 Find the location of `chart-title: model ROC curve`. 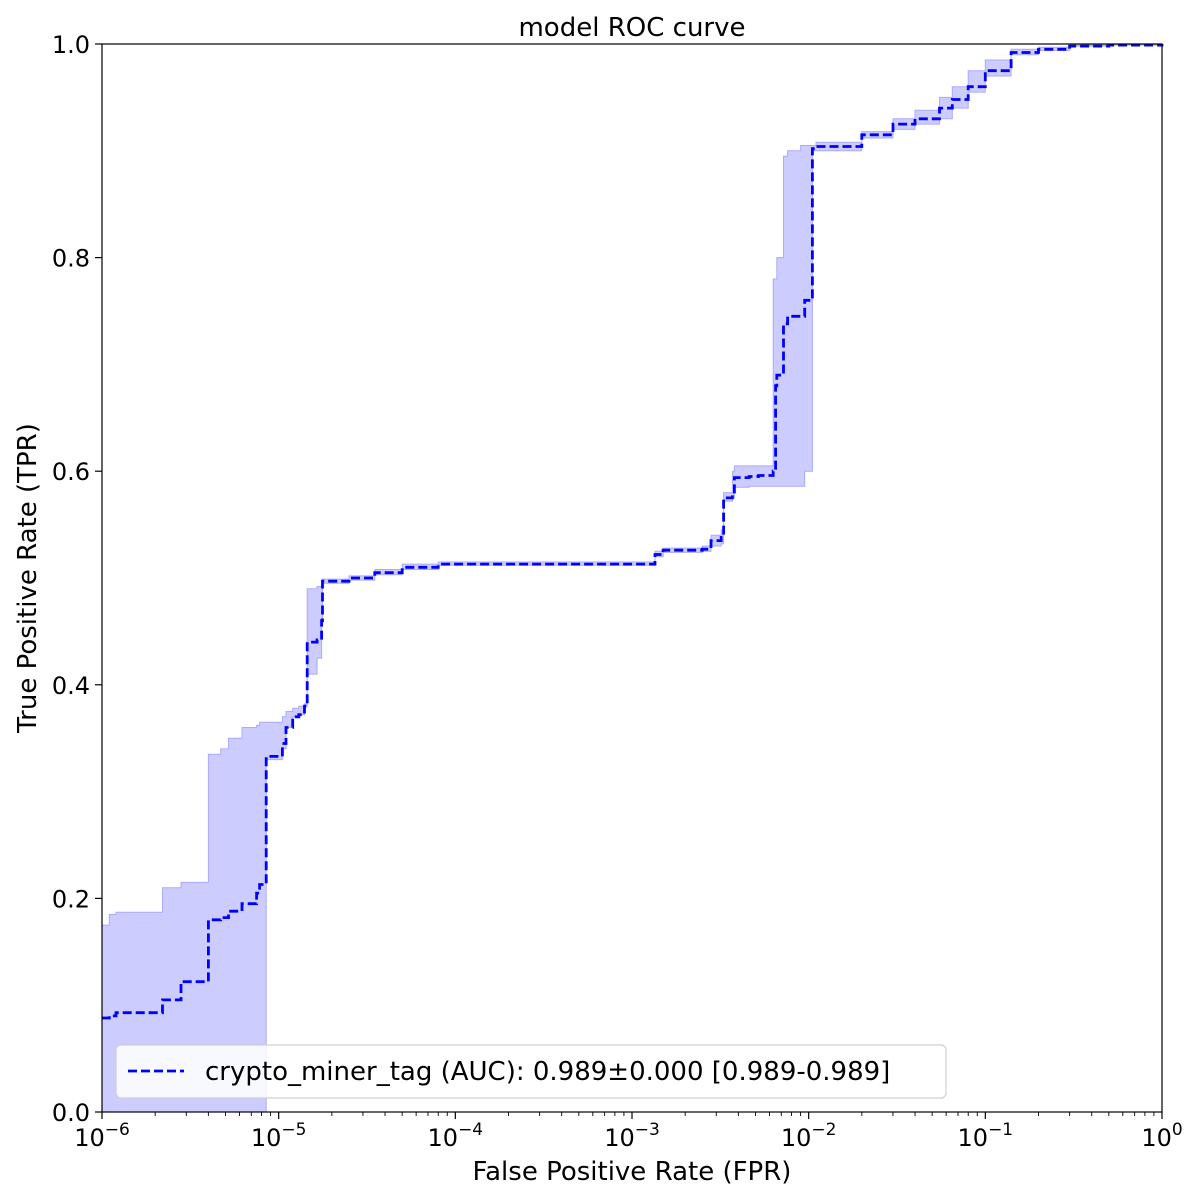

chart-title: model ROC curve is located at coordinates (631, 28).